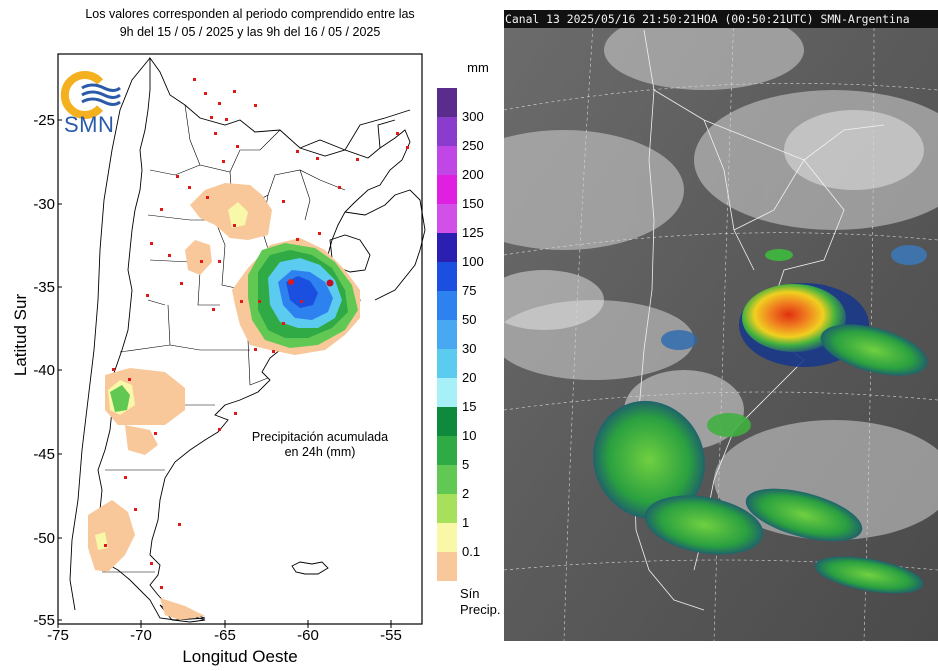  What do you see at coordinates (471, 551) in the screenshot?
I see `legend-label: 0.1` at bounding box center [471, 551].